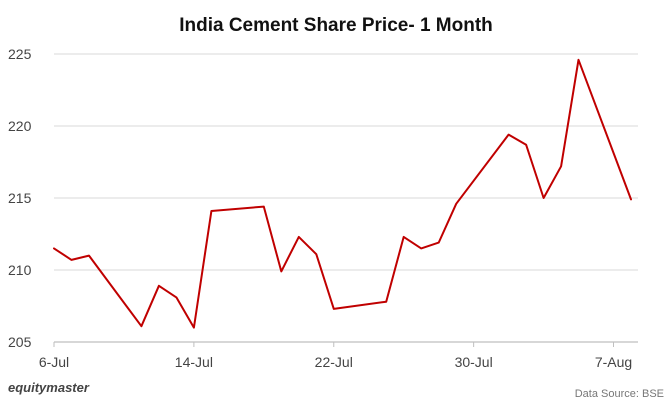 The height and width of the screenshot is (413, 672). What do you see at coordinates (20, 198) in the screenshot?
I see `y-tick-label: 215` at bounding box center [20, 198].